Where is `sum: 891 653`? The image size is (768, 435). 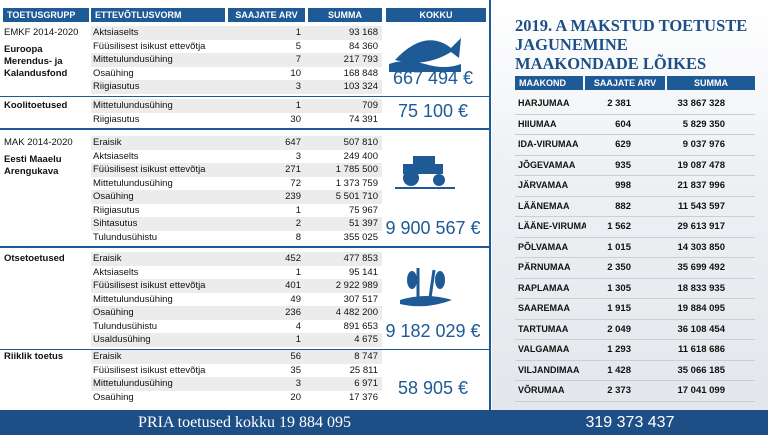 sum: 891 653 is located at coordinates (360, 326).